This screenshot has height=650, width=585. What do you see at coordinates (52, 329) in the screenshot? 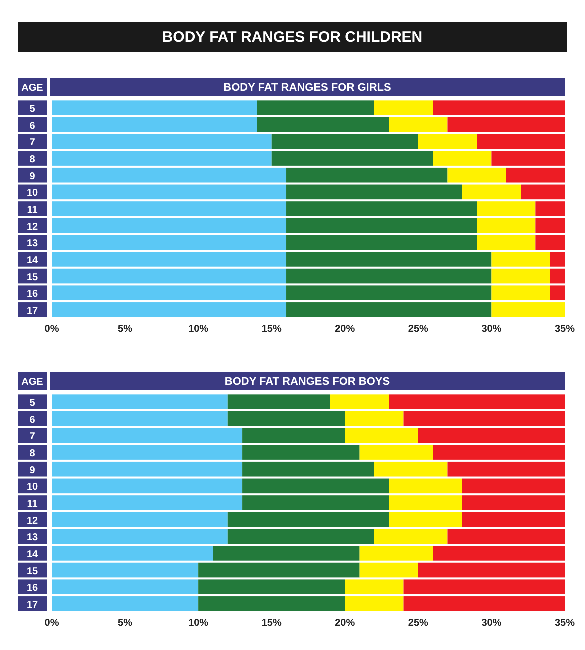
I see `x-tick-label: 0%` at bounding box center [52, 329].